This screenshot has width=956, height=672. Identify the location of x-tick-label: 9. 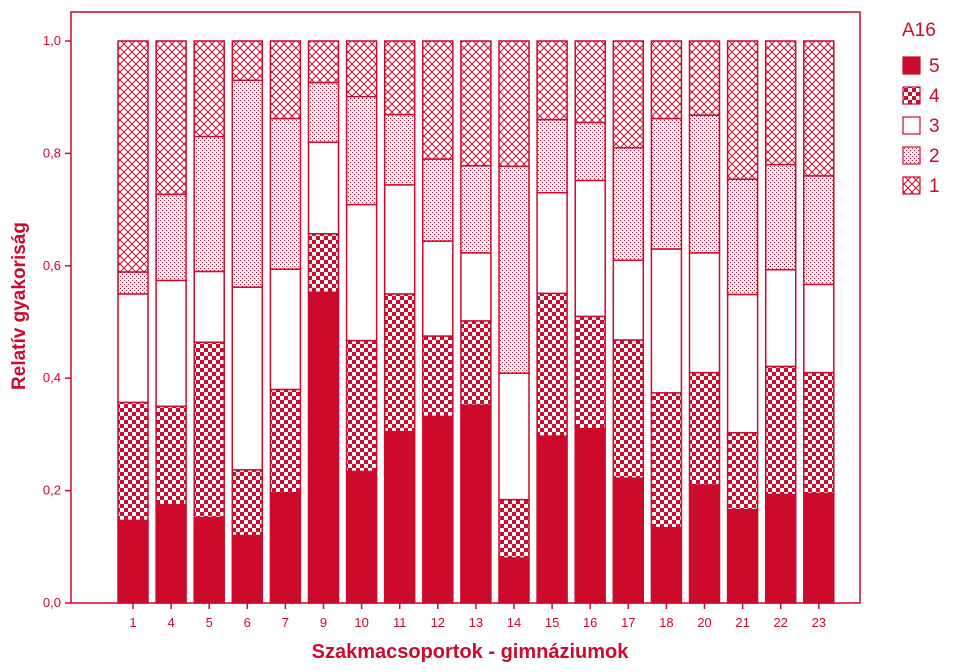
(323, 622).